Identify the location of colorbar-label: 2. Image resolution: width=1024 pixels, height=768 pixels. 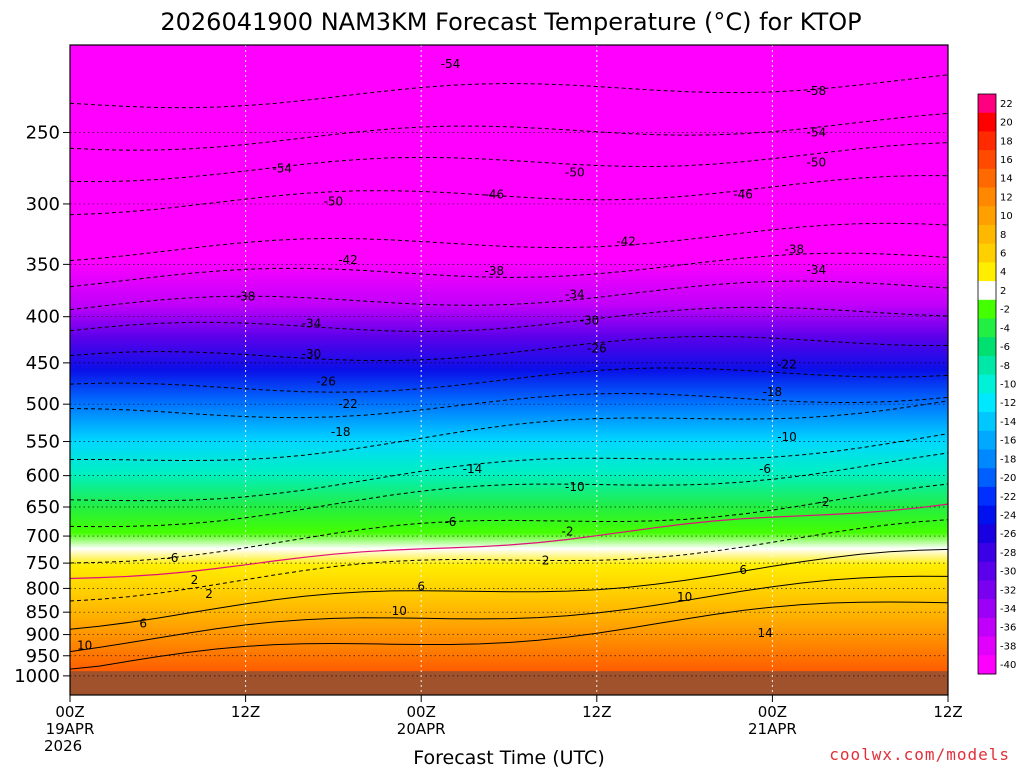
(1003, 291).